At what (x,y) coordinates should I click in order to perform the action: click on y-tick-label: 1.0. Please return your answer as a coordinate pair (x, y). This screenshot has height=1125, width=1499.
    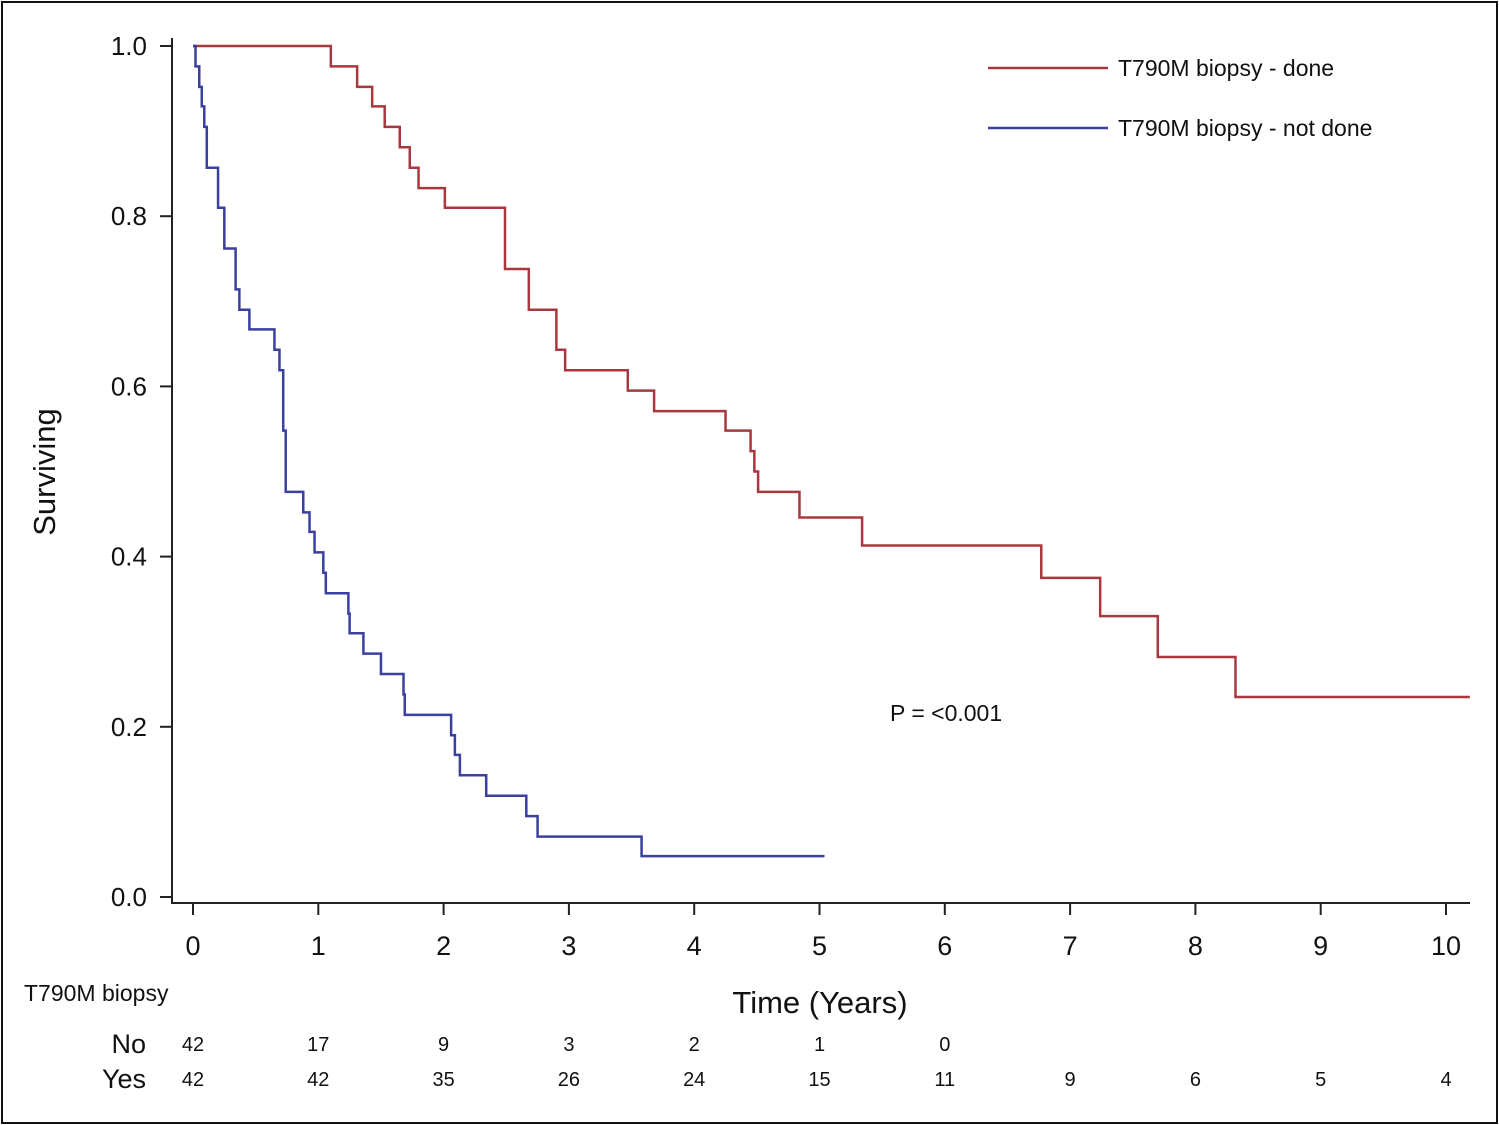
    Looking at the image, I should click on (129, 46).